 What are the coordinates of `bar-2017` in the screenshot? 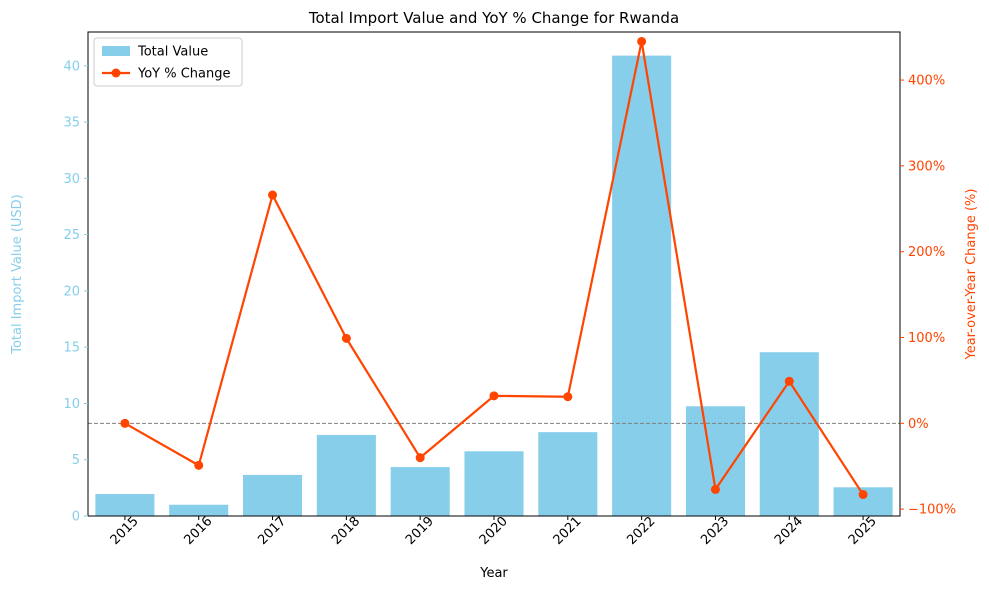 It's located at (273, 495).